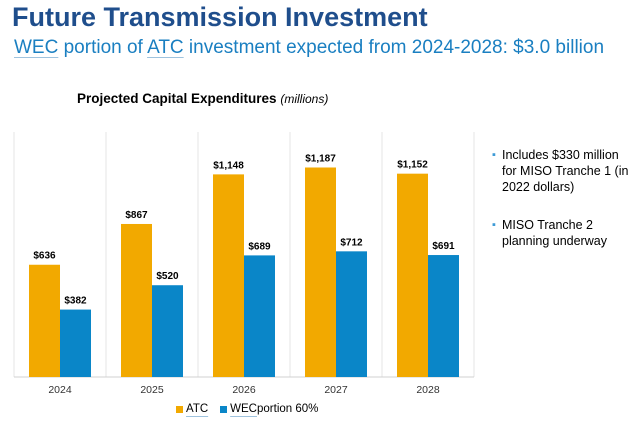 Image resolution: width=640 pixels, height=423 pixels. Describe the element at coordinates (228, 165) in the screenshot. I see `data-label: $1,148` at that location.